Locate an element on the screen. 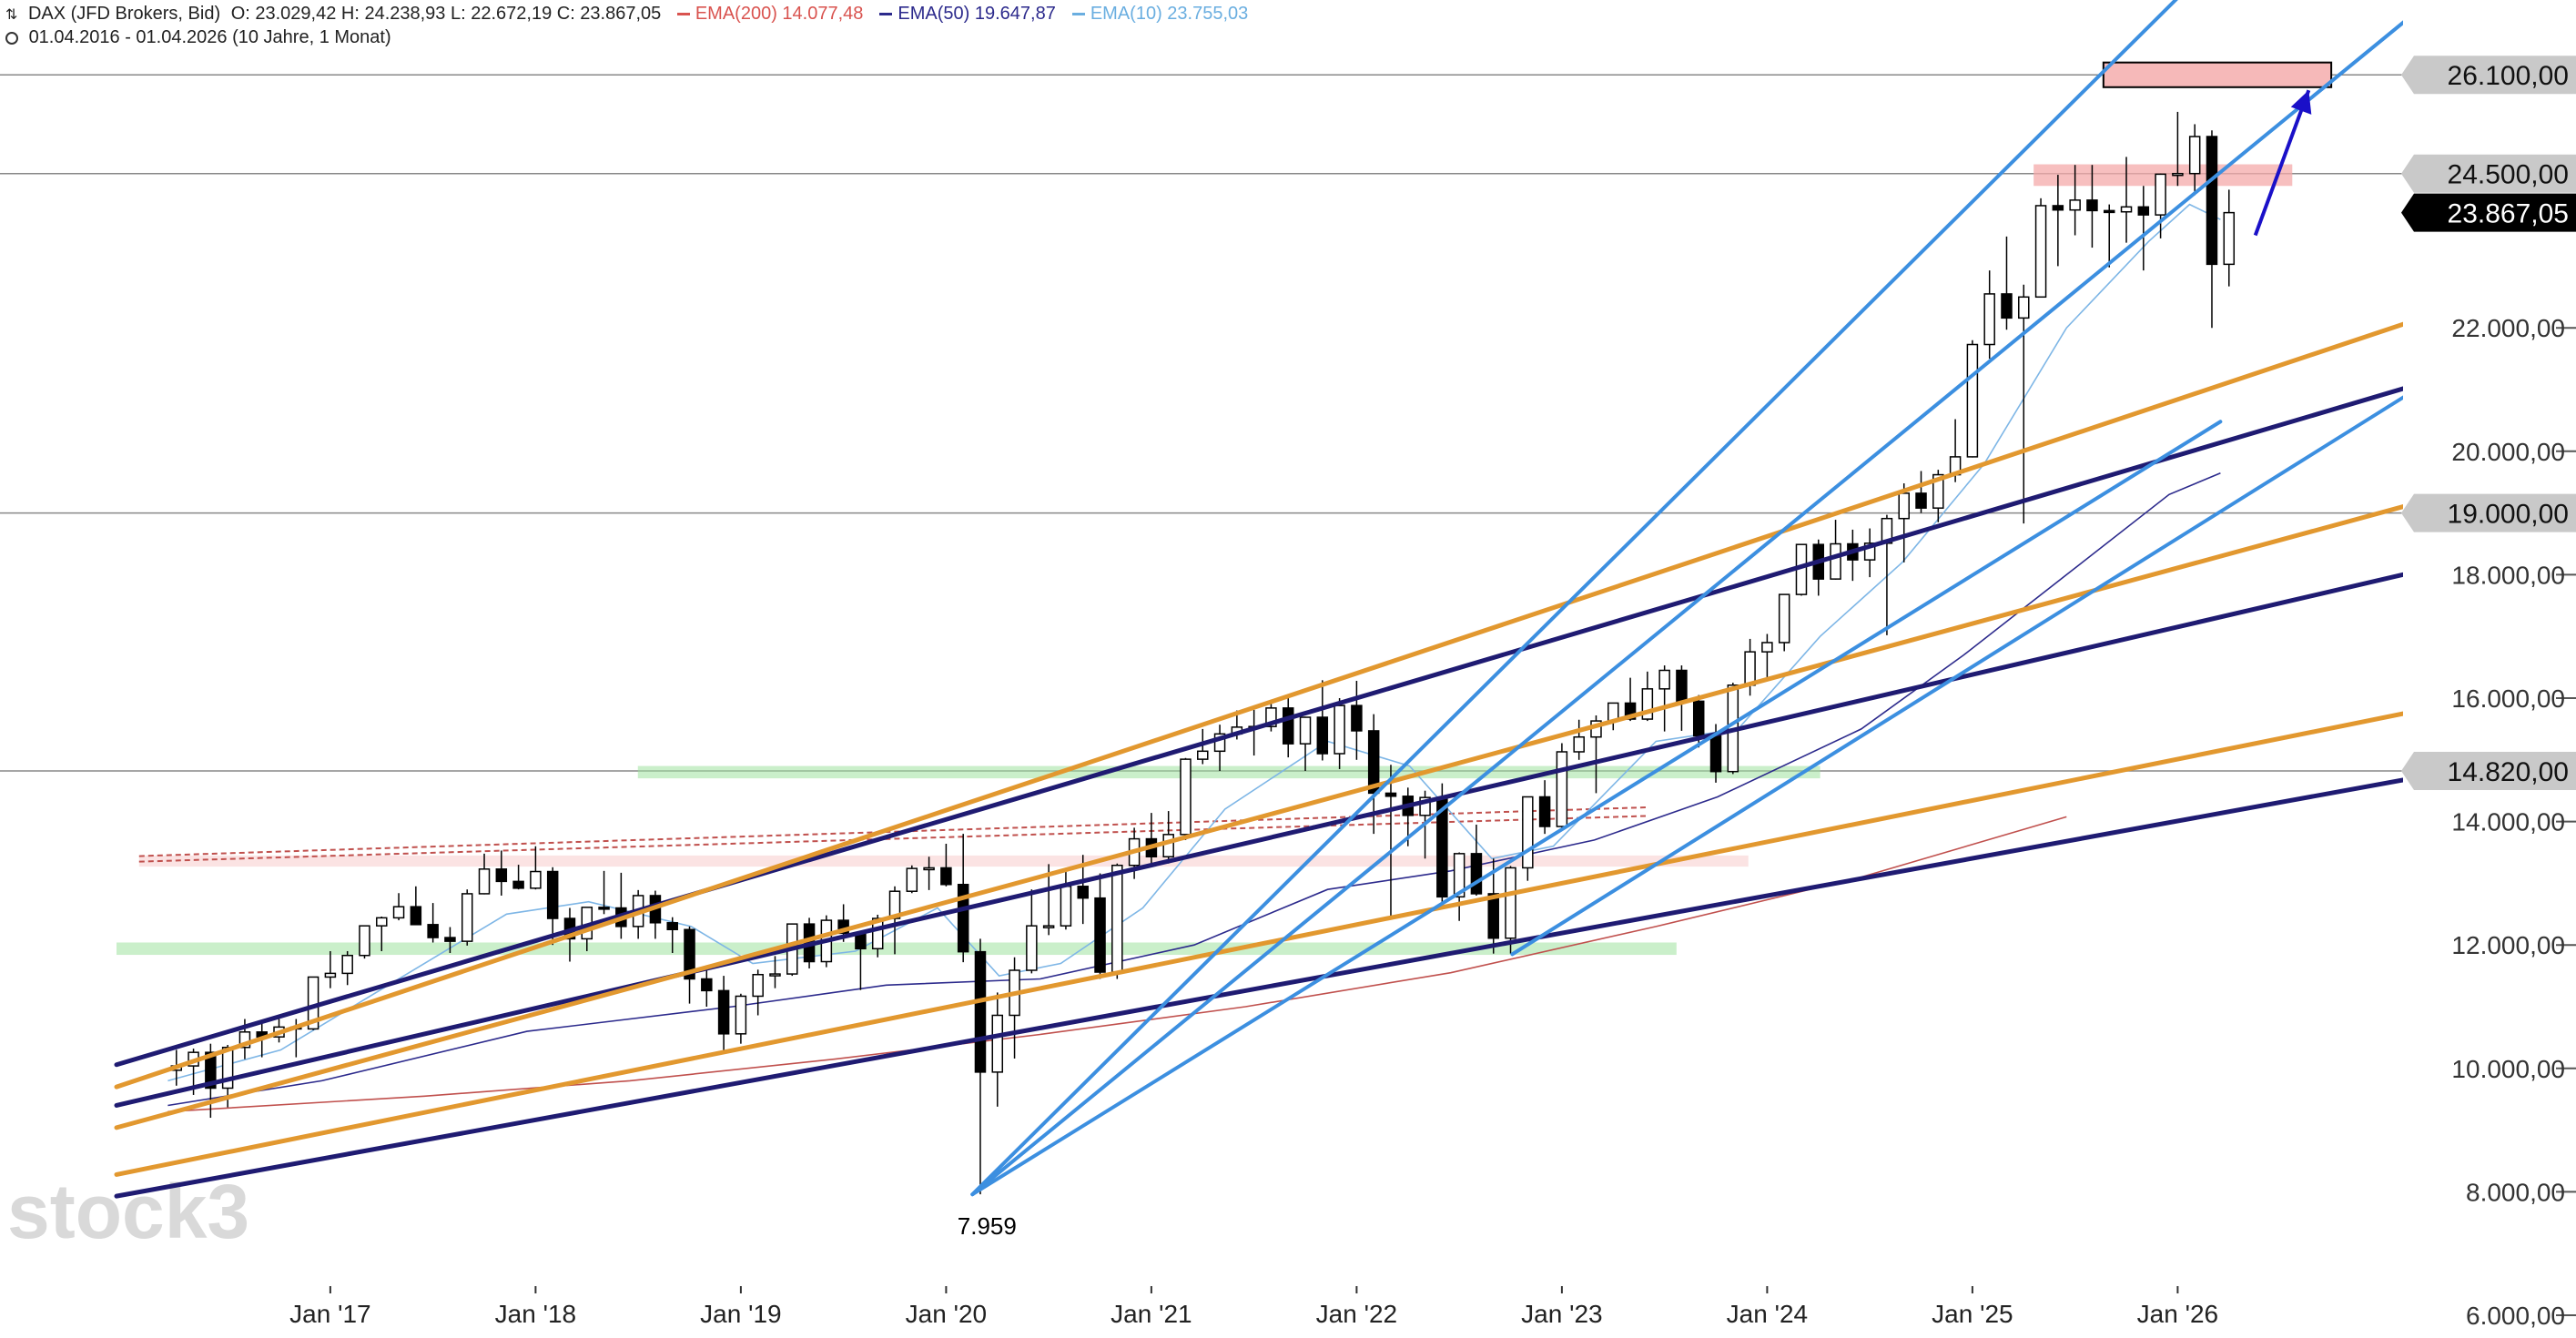  y-axis-label: 10.000,00 is located at coordinates (2508, 1069).